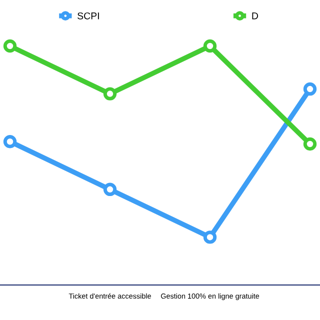 The width and height of the screenshot is (320, 320). Describe the element at coordinates (88, 16) in the screenshot. I see `legend-label: SCPI` at that location.